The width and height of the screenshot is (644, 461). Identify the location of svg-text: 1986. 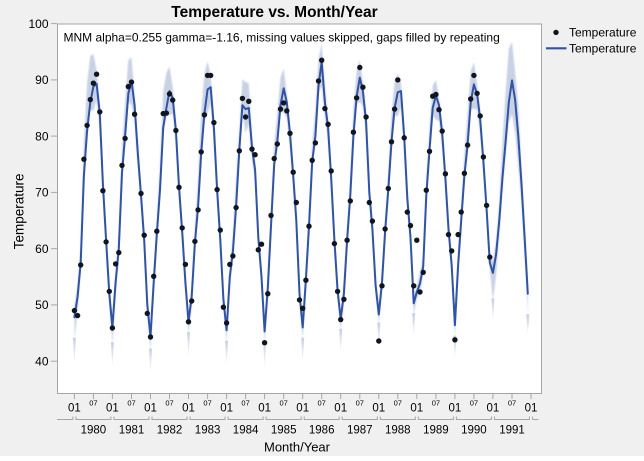
(322, 431).